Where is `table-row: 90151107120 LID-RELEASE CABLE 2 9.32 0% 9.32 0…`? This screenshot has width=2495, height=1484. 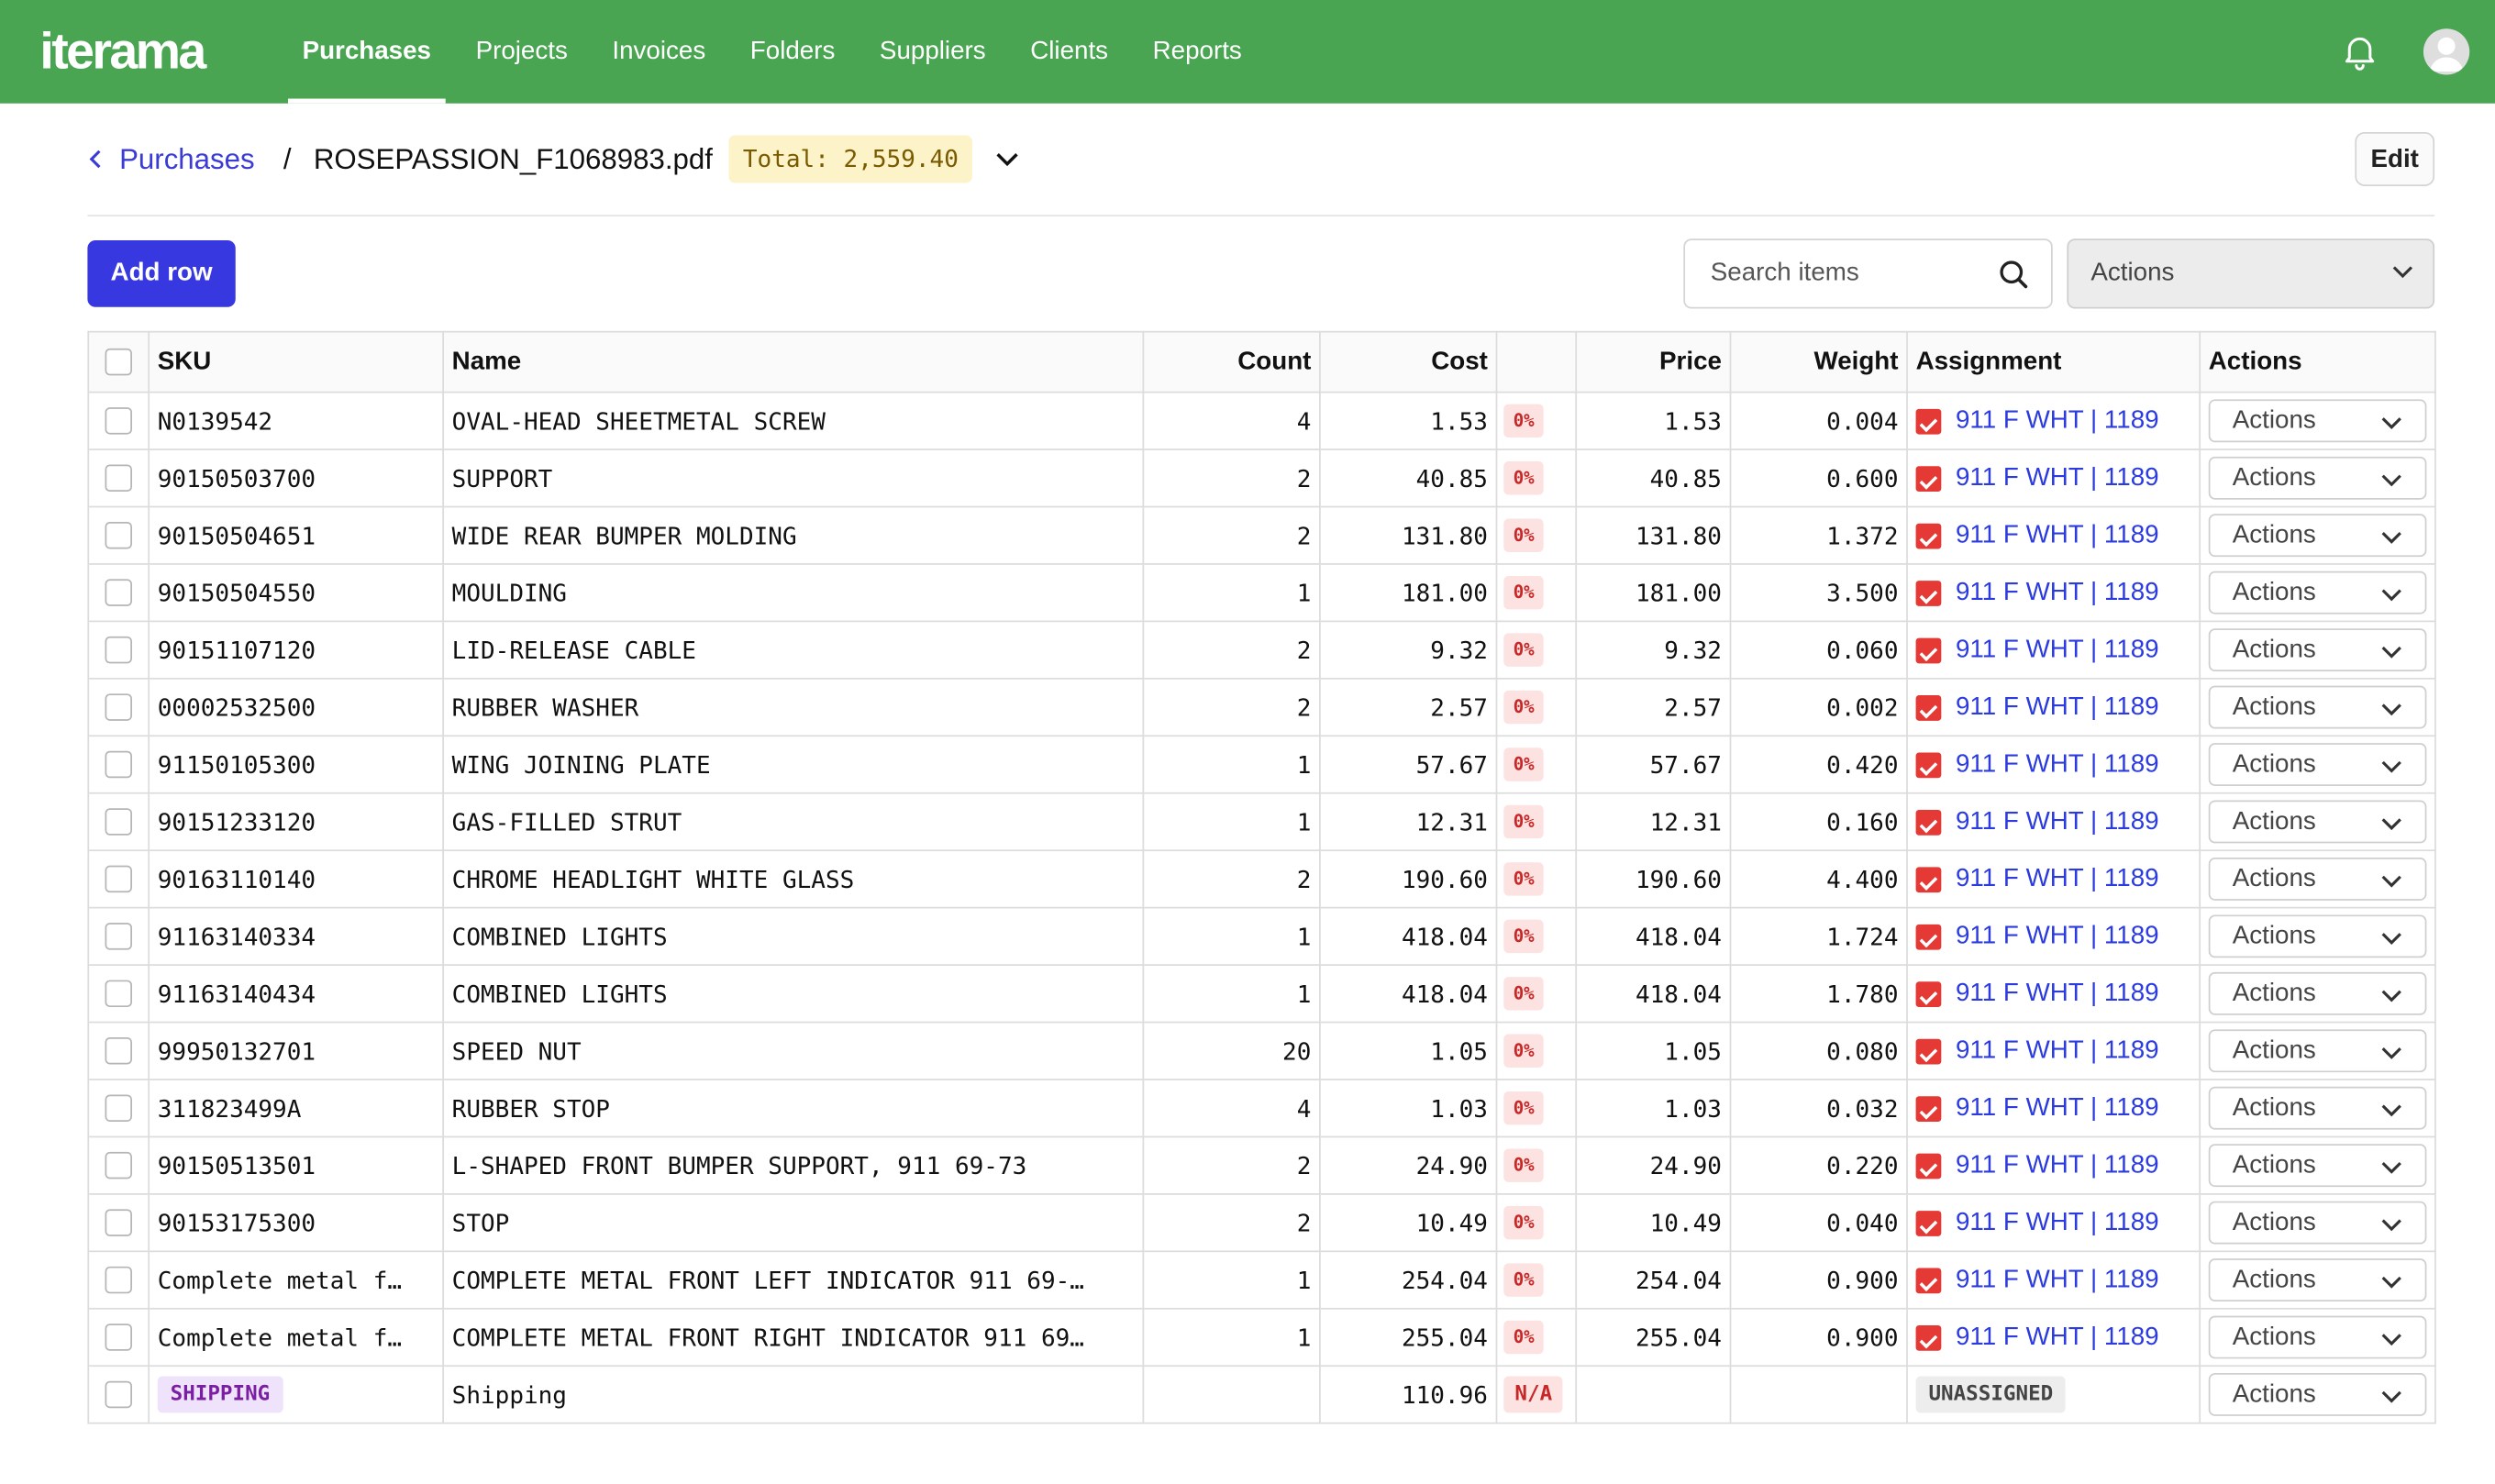 table-row: 90151107120 LID-RELEASE CABLE 2 9.32 0% 9.32 0… is located at coordinates (1261, 650).